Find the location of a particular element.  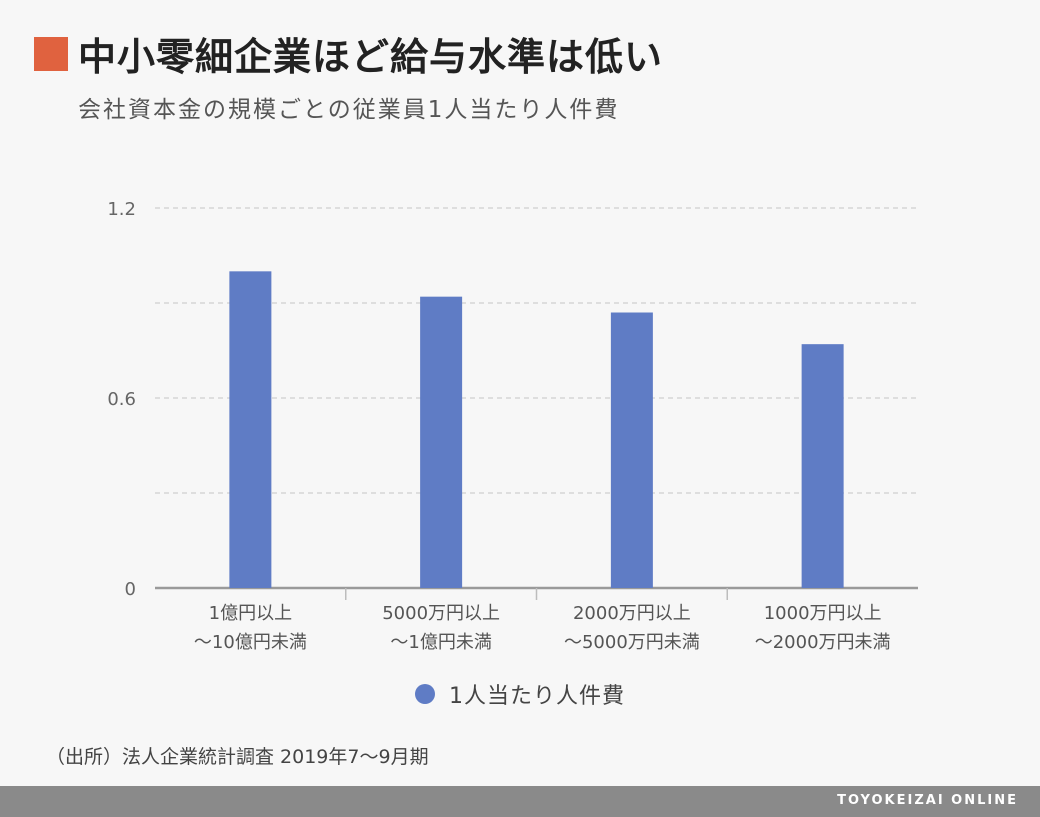

legend-swatch is located at coordinates (425, 694).